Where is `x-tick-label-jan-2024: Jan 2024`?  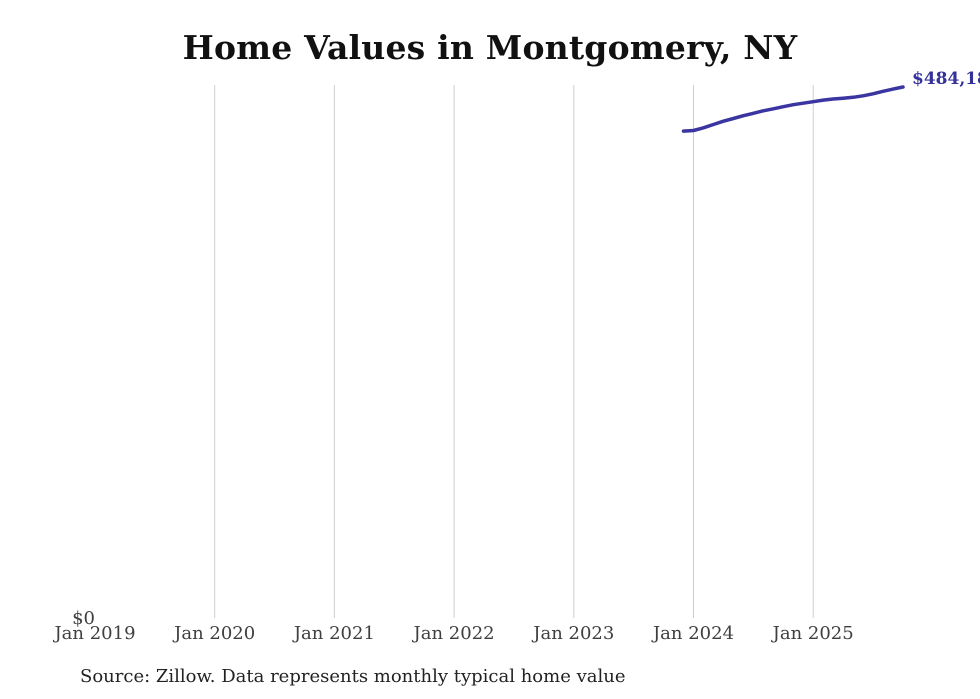 x-tick-label-jan-2024: Jan 2024 is located at coordinates (693, 633).